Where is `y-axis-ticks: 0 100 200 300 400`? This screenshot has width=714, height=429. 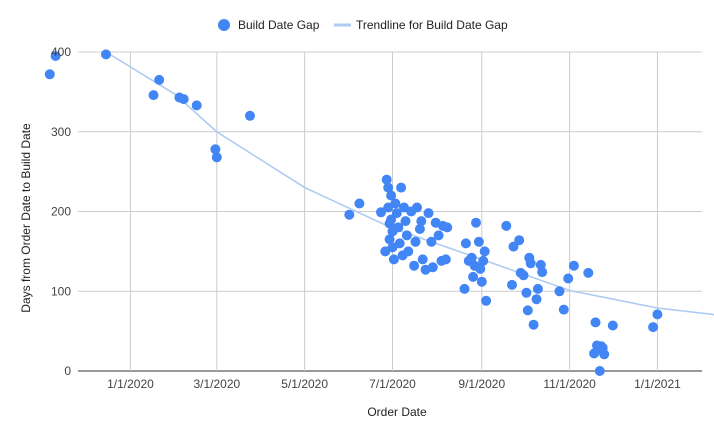
y-axis-ticks: 0 100 200 300 400 is located at coordinates (61, 211).